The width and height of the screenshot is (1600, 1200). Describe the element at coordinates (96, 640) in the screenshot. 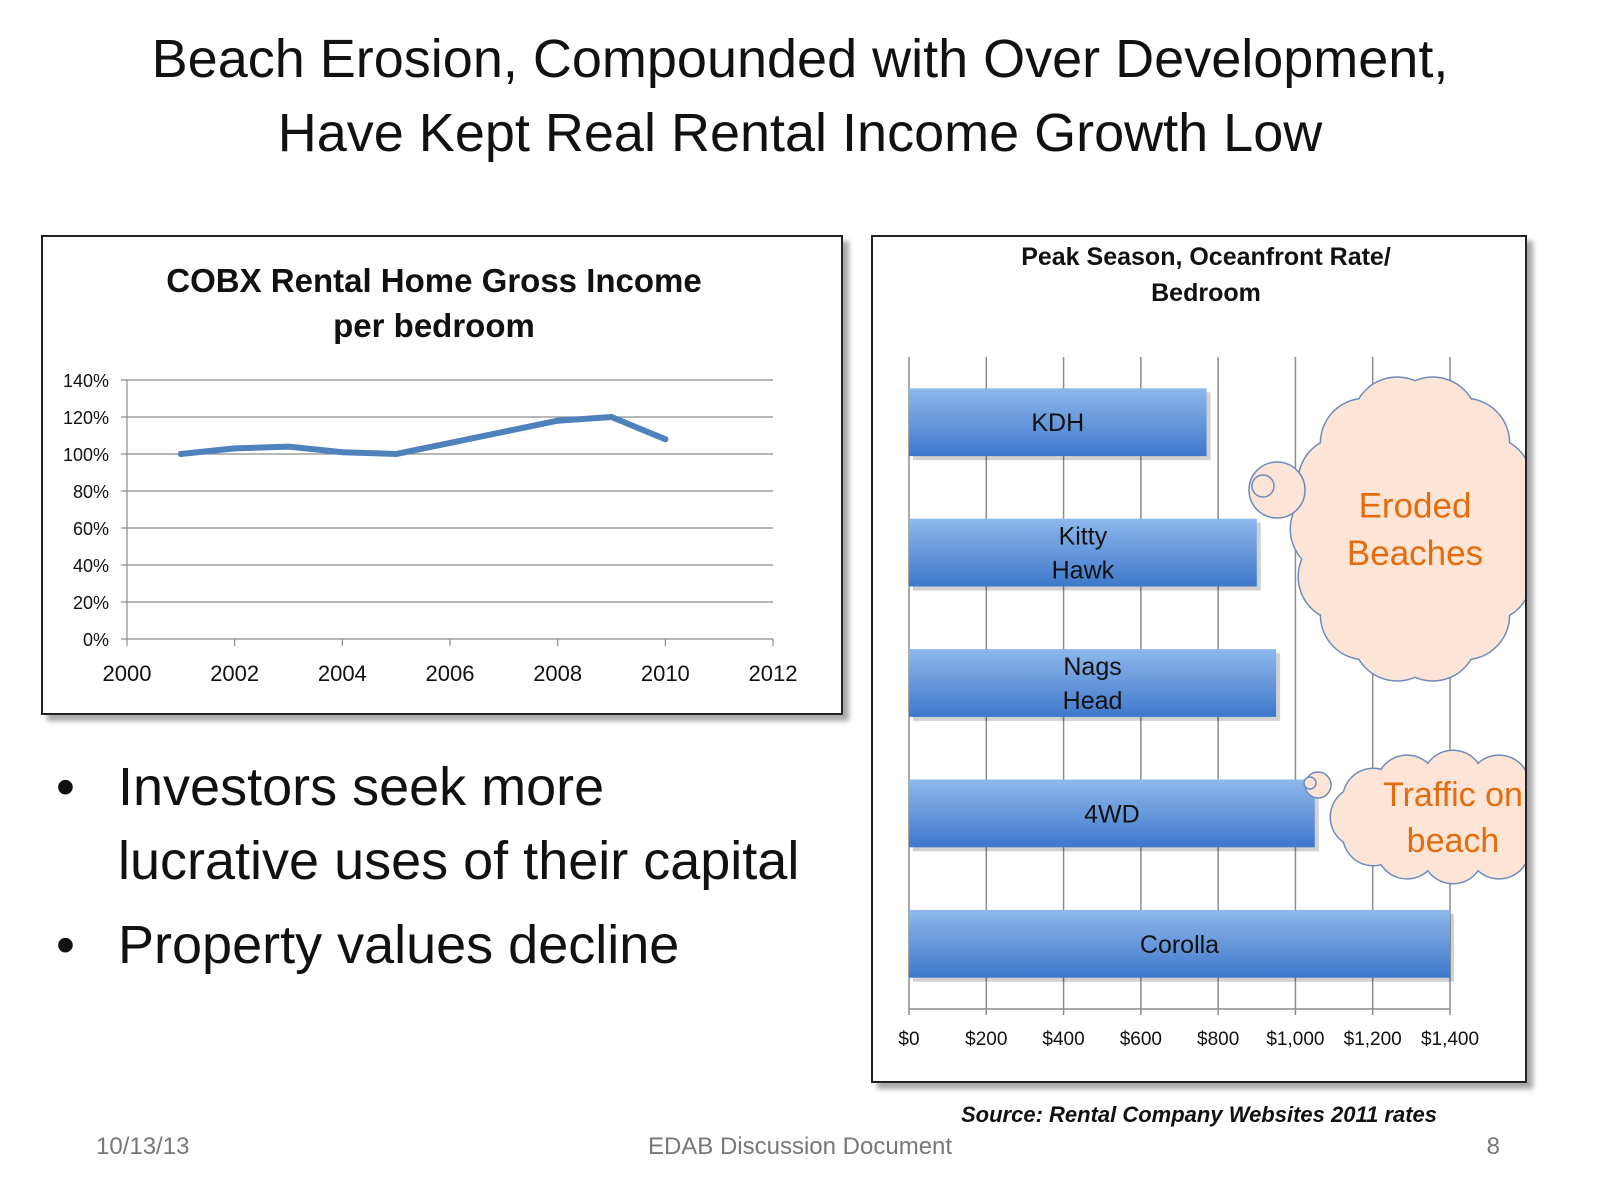

I see `y-tick-label: 0%` at that location.